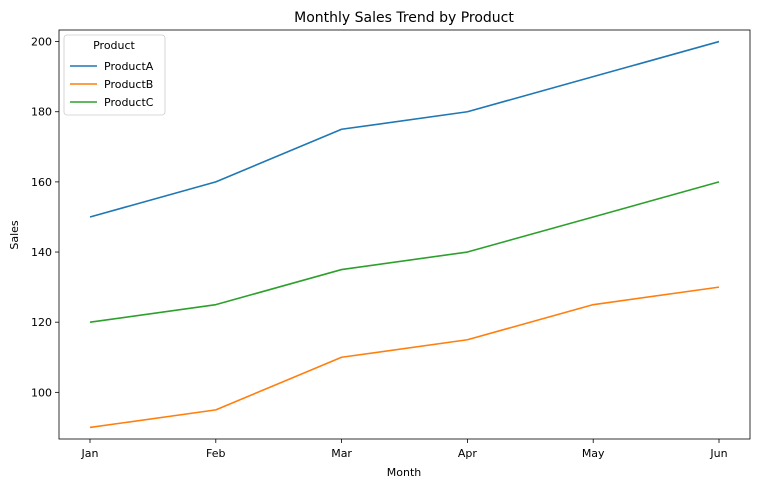 This screenshot has width=768, height=486. What do you see at coordinates (114, 45) in the screenshot?
I see `legend-title: Product` at bounding box center [114, 45].